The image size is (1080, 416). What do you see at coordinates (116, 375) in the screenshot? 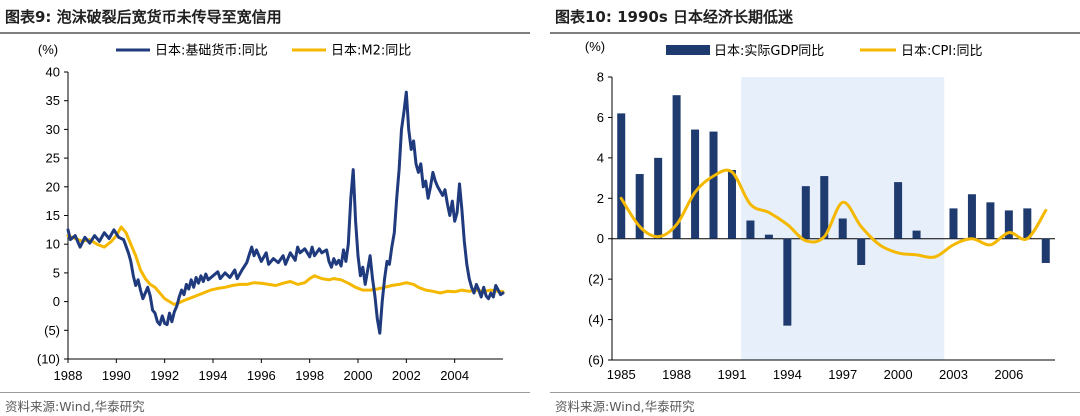
I see `x-tick-label: 1990` at bounding box center [116, 375].